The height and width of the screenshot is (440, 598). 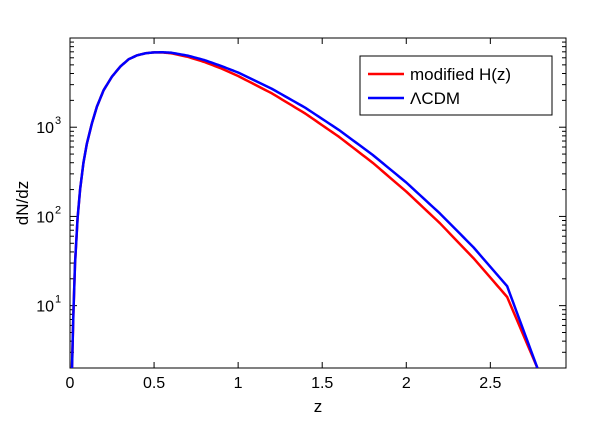 What do you see at coordinates (460, 74) in the screenshot?
I see `legend-label-modified-h: modified H(z)` at bounding box center [460, 74].